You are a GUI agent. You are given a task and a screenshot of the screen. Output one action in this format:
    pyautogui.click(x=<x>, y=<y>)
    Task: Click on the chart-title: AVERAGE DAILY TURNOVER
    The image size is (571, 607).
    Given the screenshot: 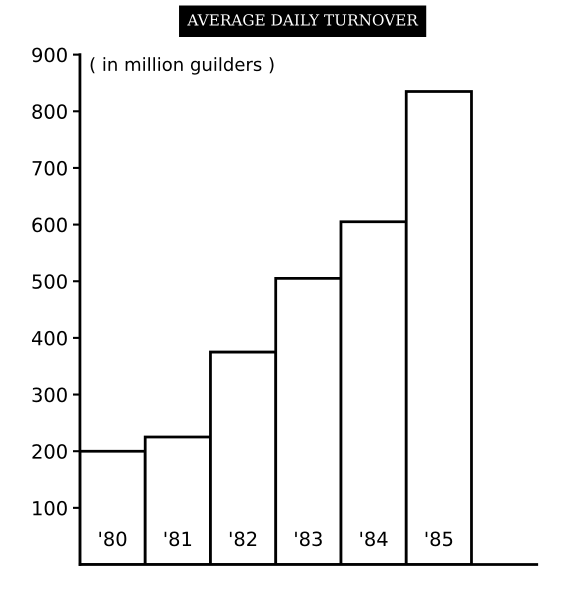 What is the action you would take?
    pyautogui.click(x=302, y=20)
    